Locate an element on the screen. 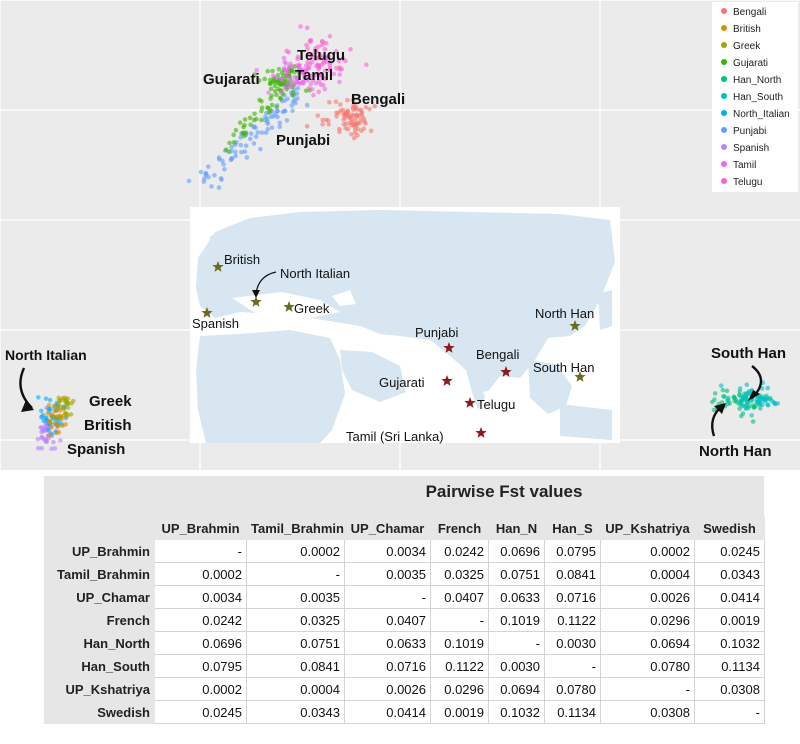 The image size is (800, 744). legend-label: Han_North is located at coordinates (757, 80).